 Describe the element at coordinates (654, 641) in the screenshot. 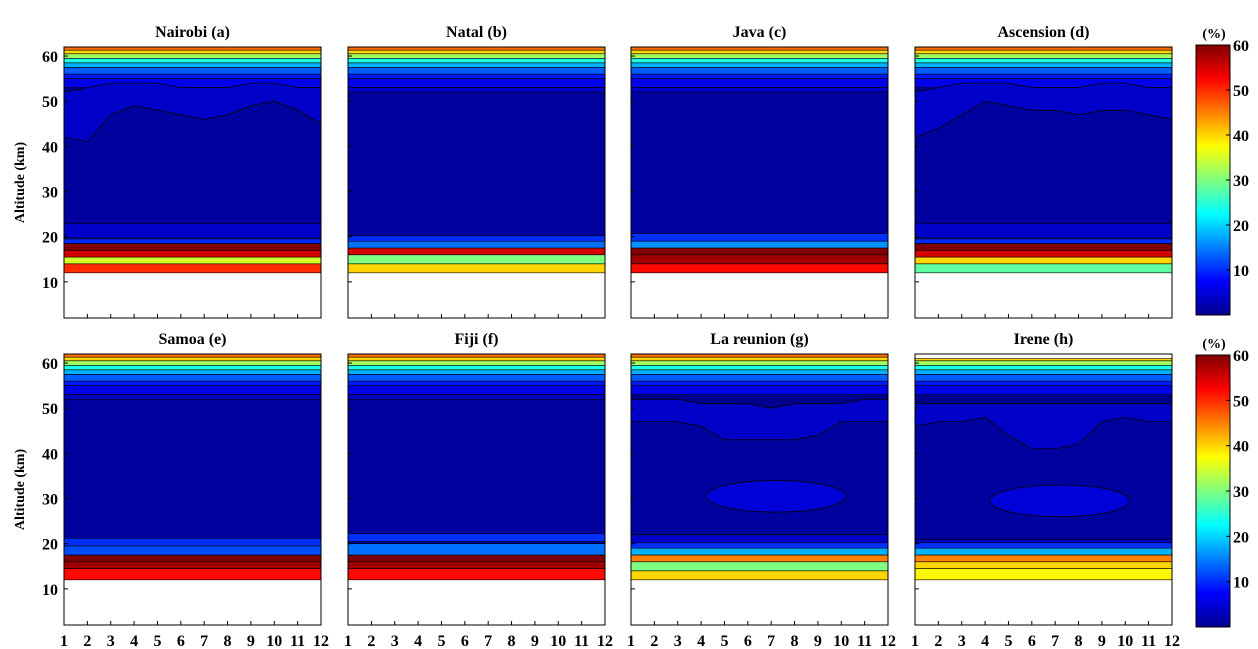

I see `x-tick-label: 2` at that location.